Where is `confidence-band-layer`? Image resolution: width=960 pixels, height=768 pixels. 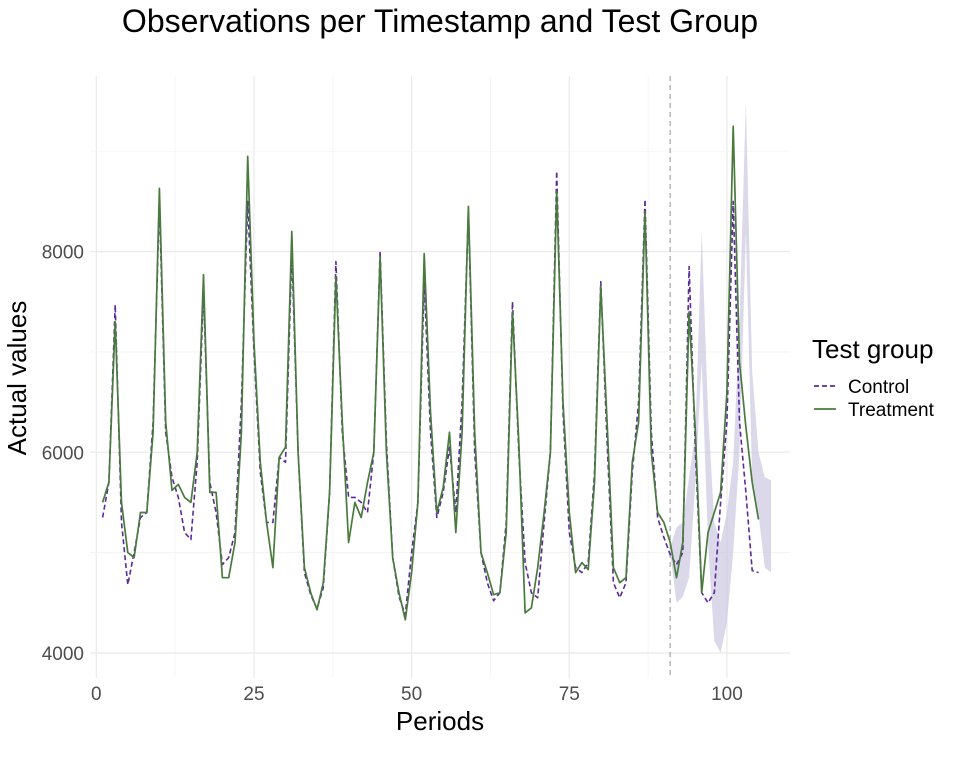 confidence-band-layer is located at coordinates (721, 377).